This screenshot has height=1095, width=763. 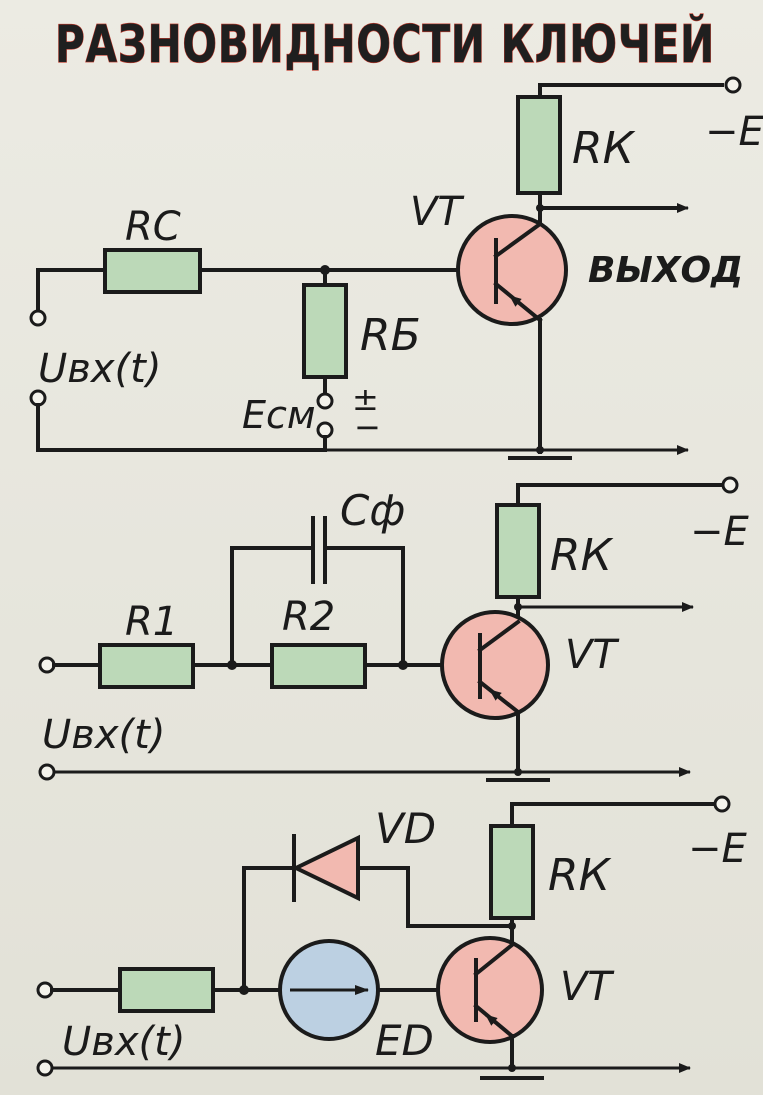 I want to click on diode-label: VD, so click(x=405, y=828).